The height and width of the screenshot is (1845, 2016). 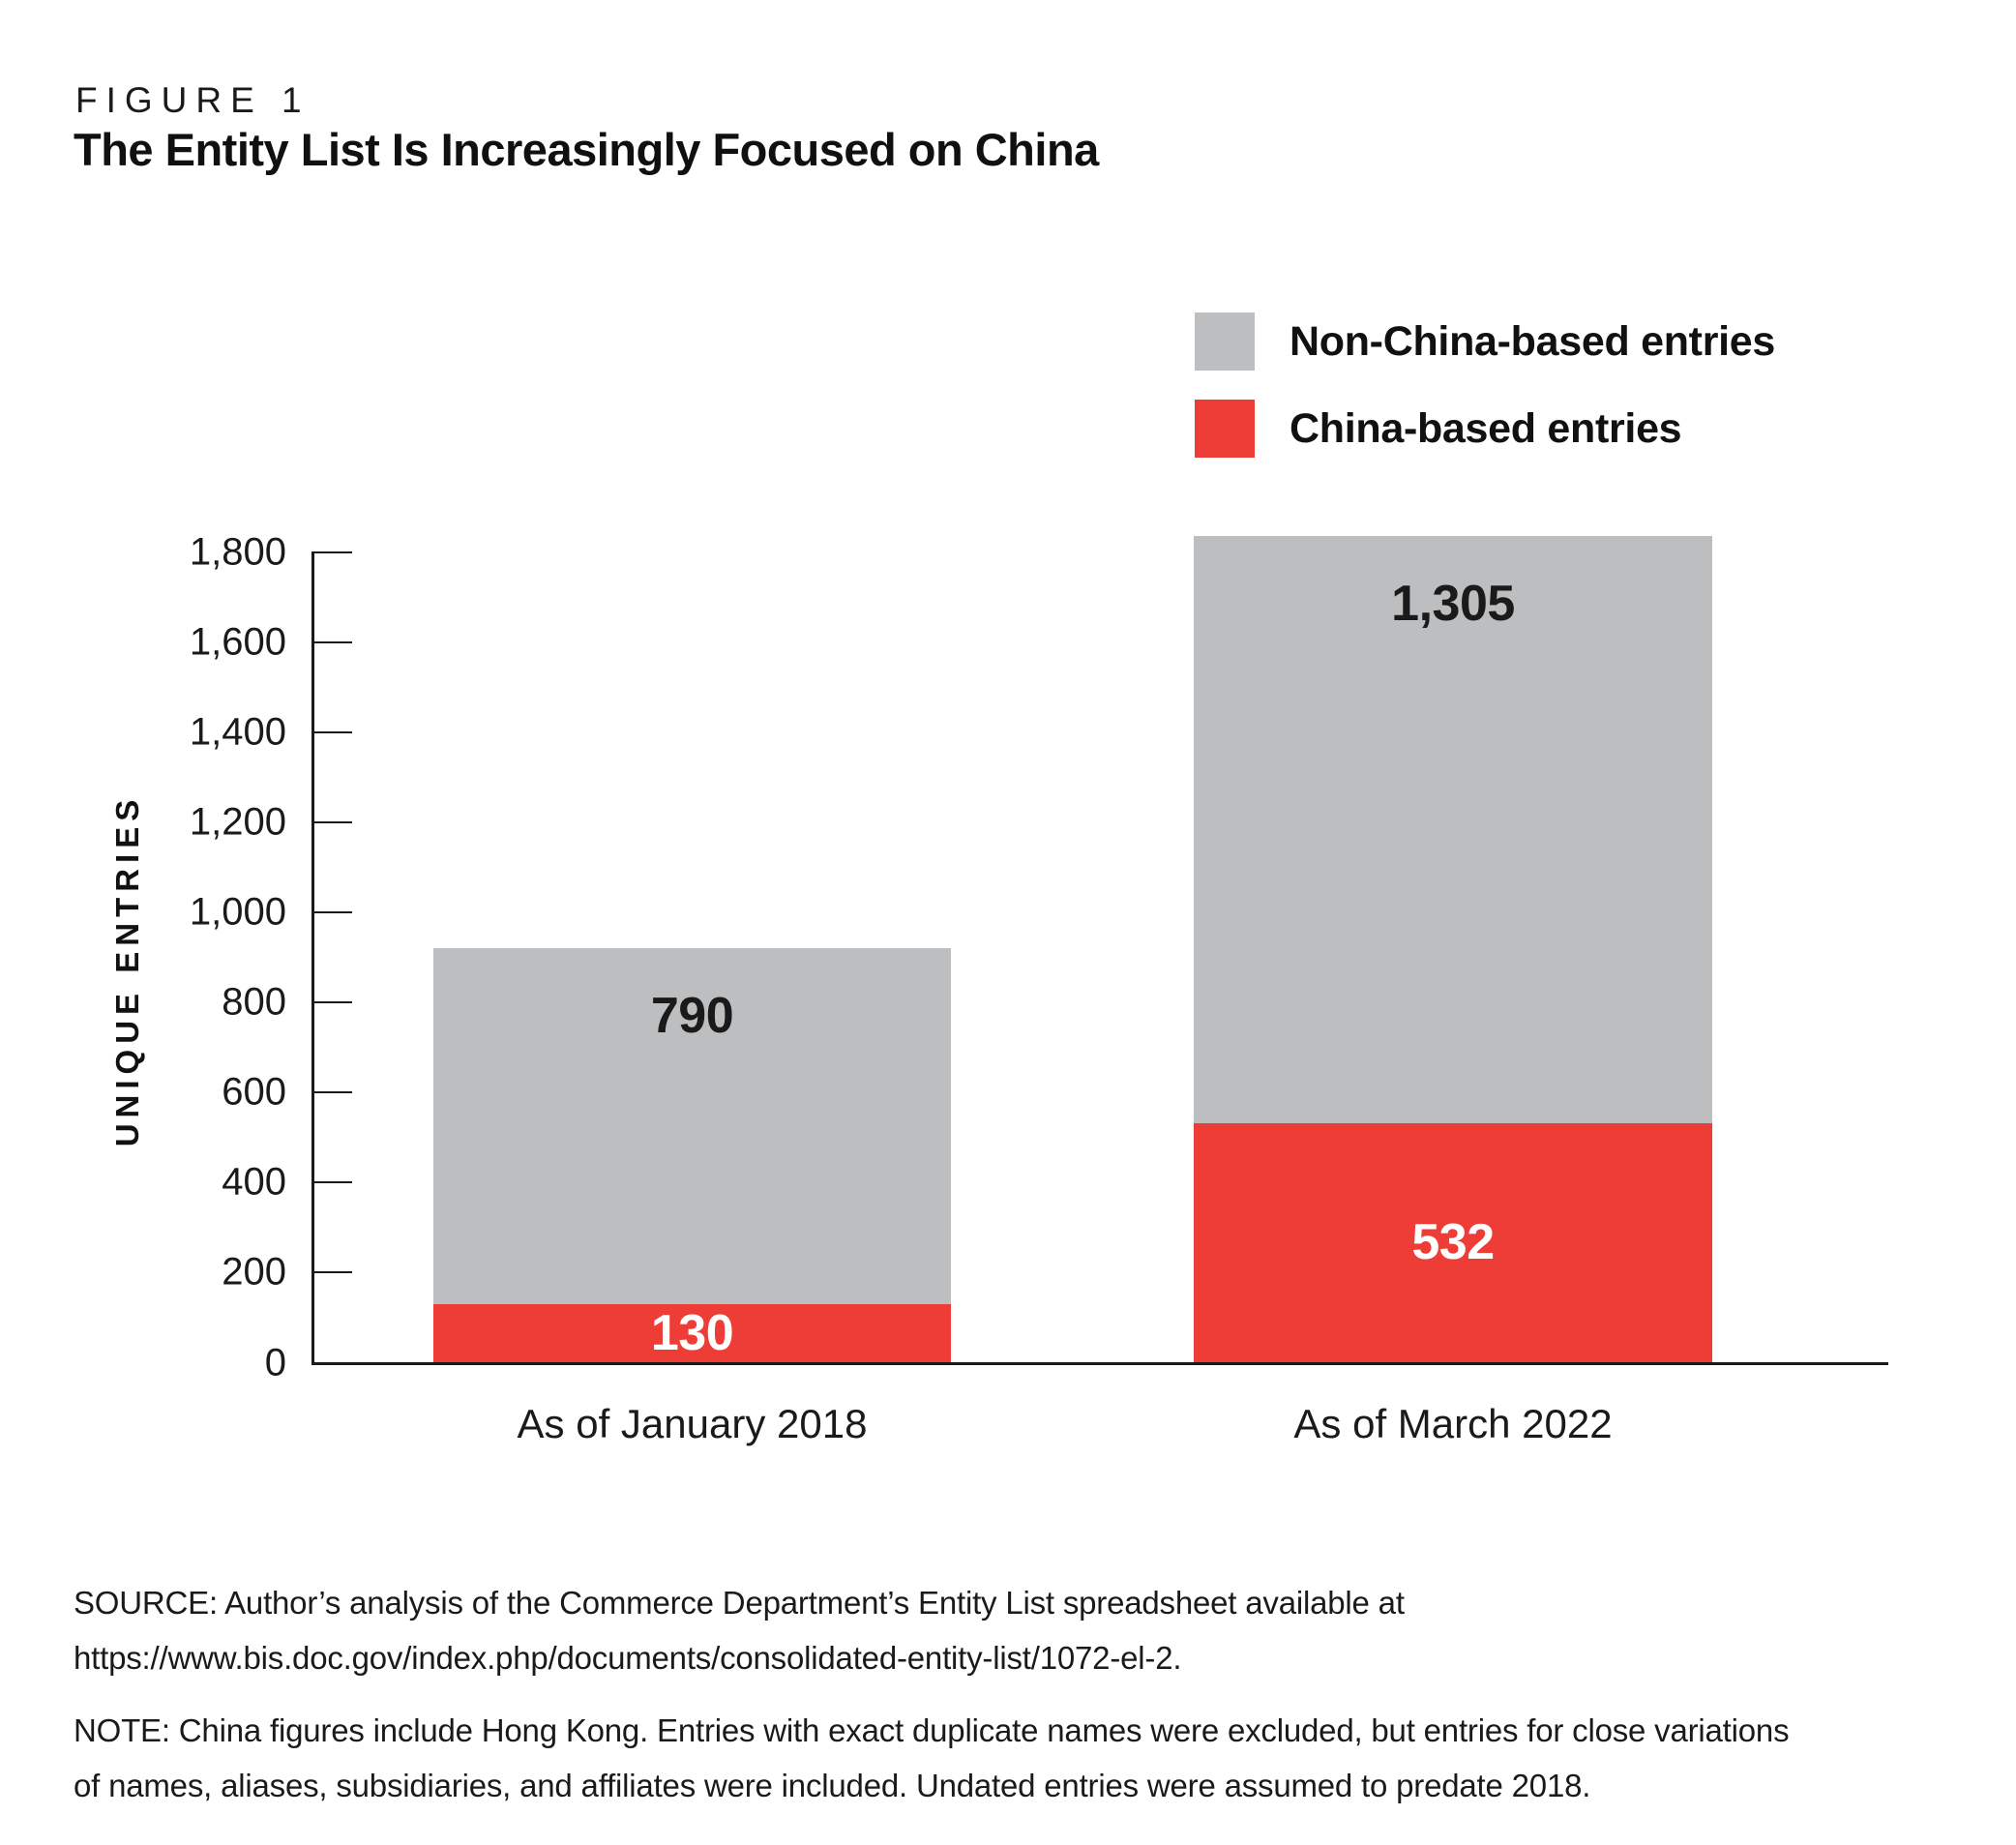 What do you see at coordinates (237, 552) in the screenshot?
I see `y-tick-label: 1,800` at bounding box center [237, 552].